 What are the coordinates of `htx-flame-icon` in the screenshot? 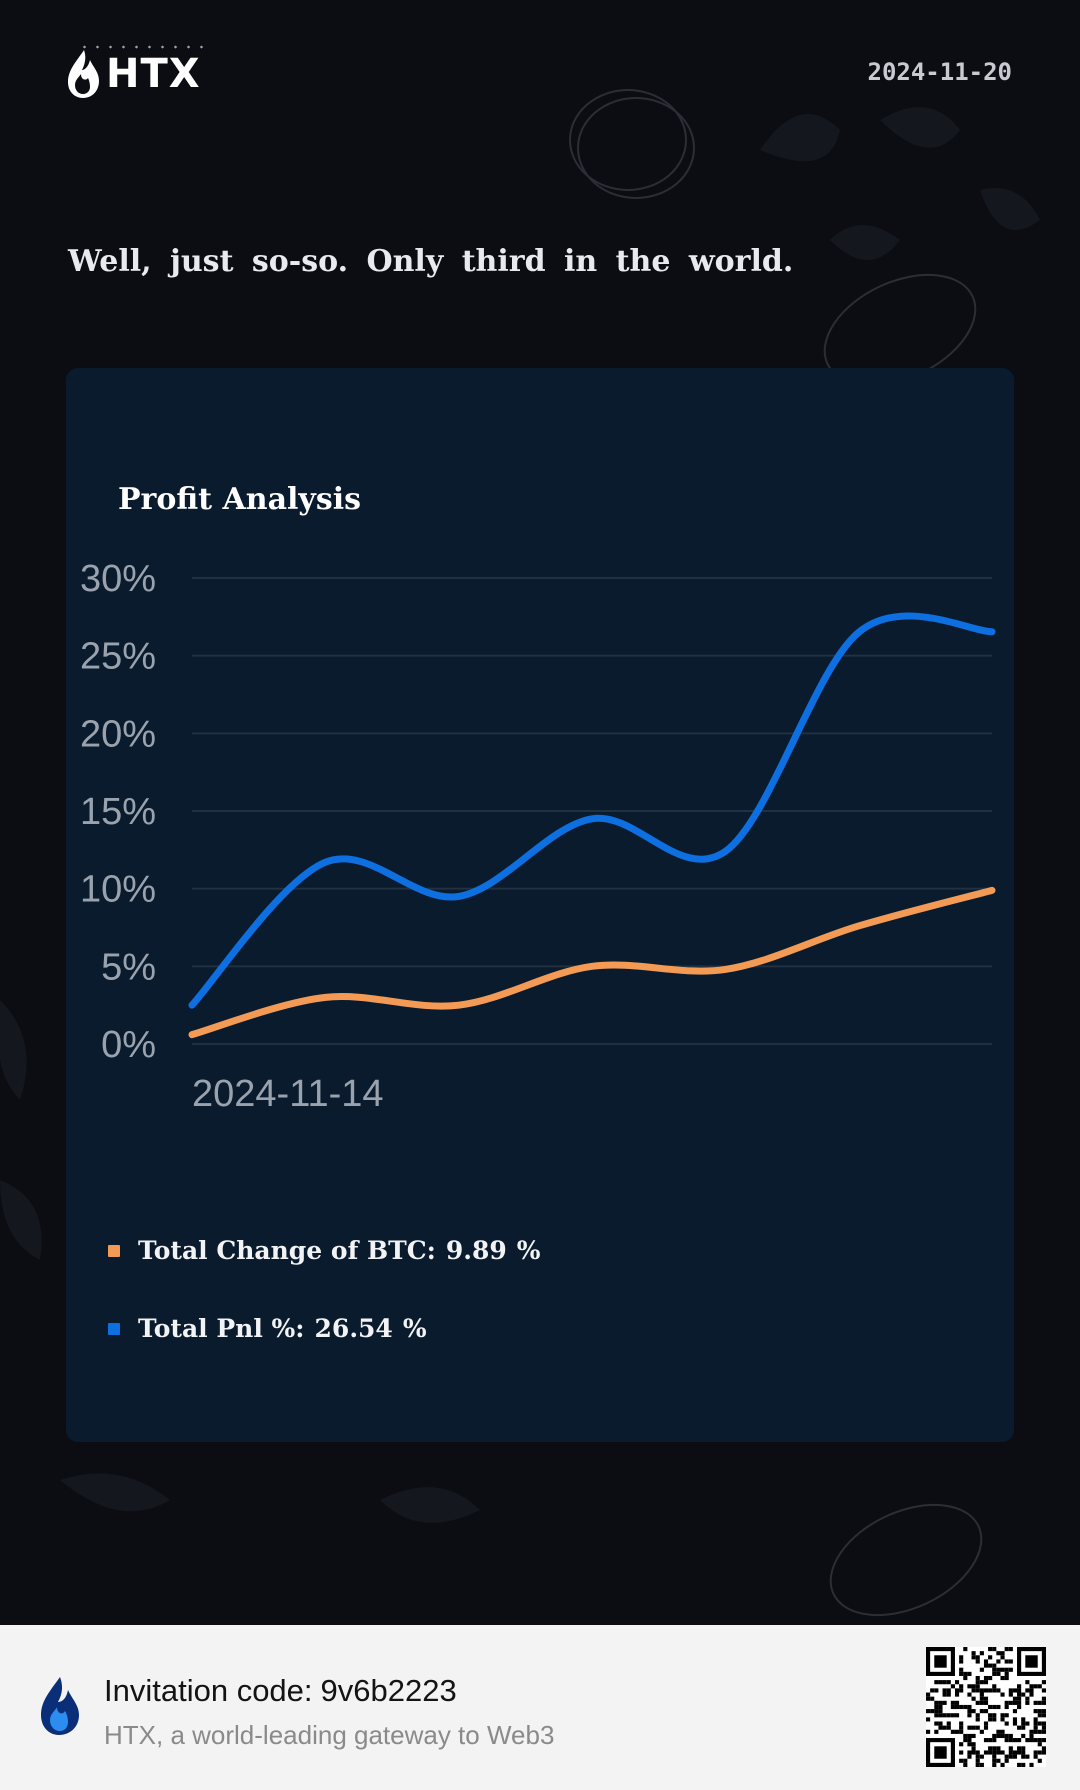 It's located at (60, 1706).